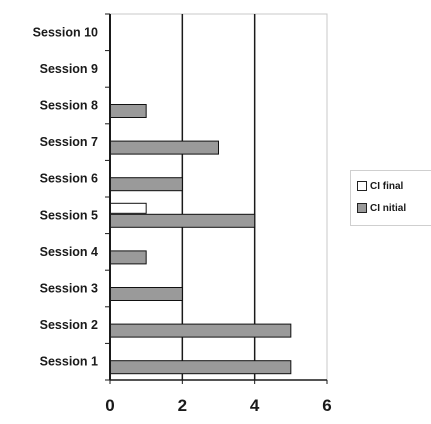  What do you see at coordinates (388, 208) in the screenshot?
I see `legend-label-initial: CI nitial` at bounding box center [388, 208].